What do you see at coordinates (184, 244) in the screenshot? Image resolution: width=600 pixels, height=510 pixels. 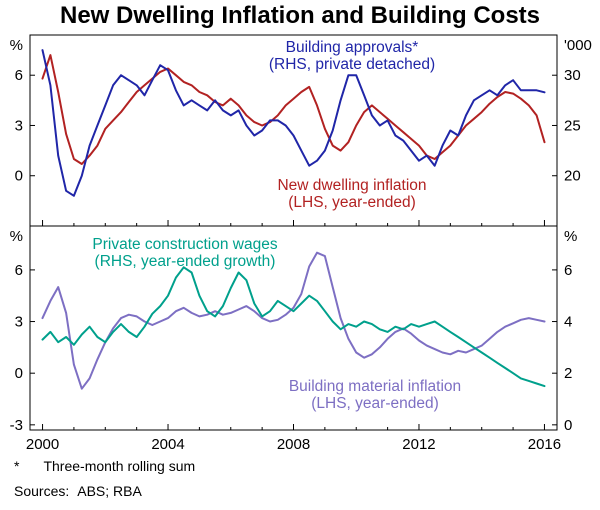 I see `private-construction-wages-label-line1: Private construction wages` at bounding box center [184, 244].